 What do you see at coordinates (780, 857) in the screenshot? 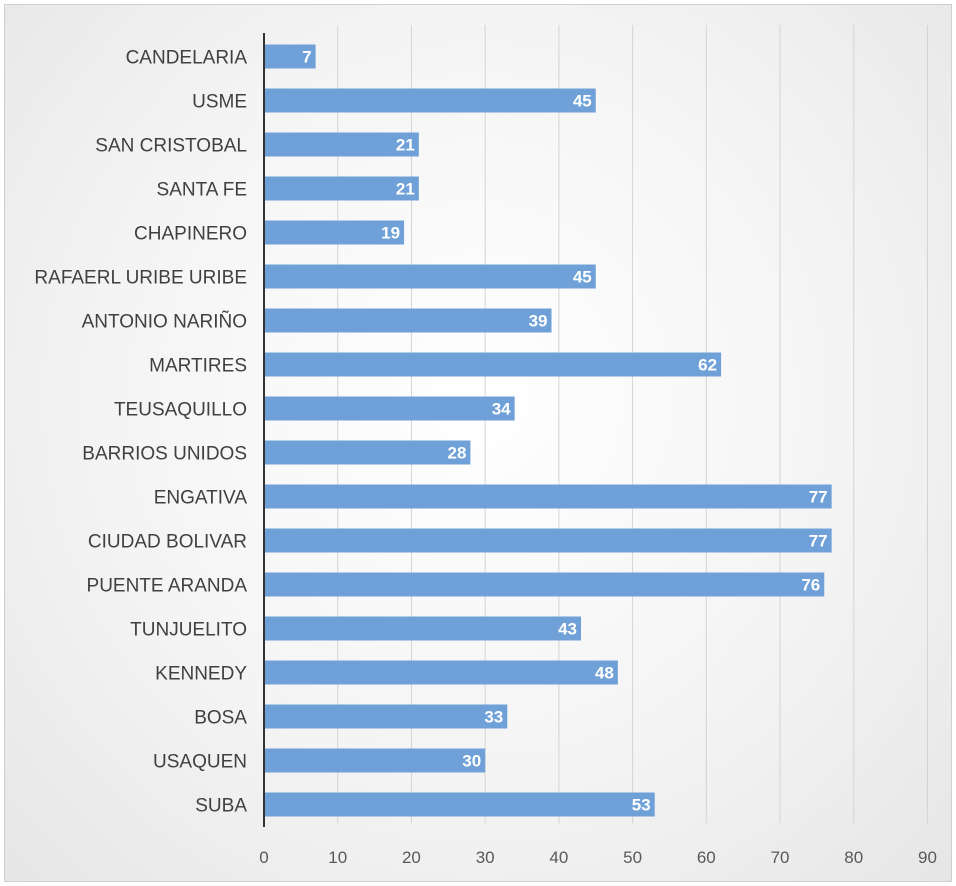
I see `x-tick-label: 70` at bounding box center [780, 857].